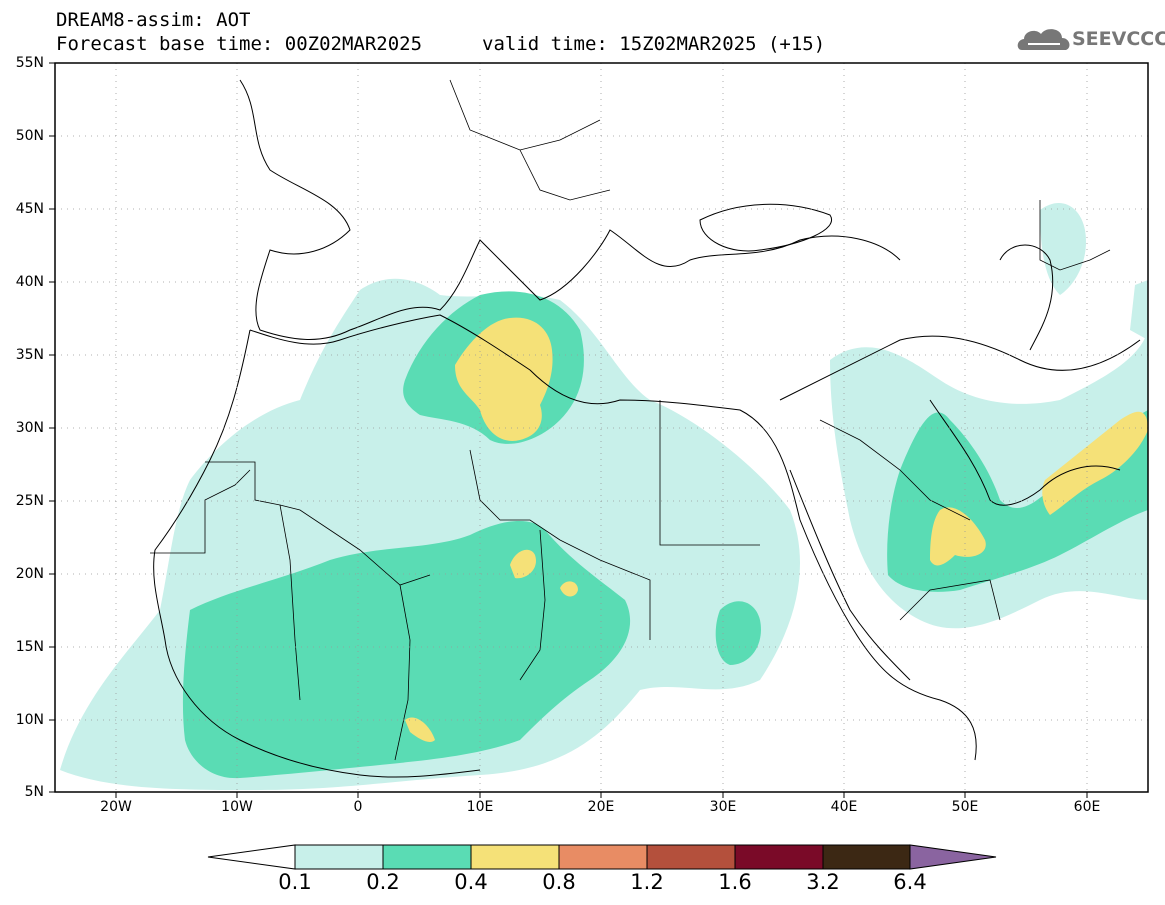 This screenshot has height=905, width=1165. What do you see at coordinates (766, 227) in the screenshot?
I see `coastline-blacksea` at bounding box center [766, 227].